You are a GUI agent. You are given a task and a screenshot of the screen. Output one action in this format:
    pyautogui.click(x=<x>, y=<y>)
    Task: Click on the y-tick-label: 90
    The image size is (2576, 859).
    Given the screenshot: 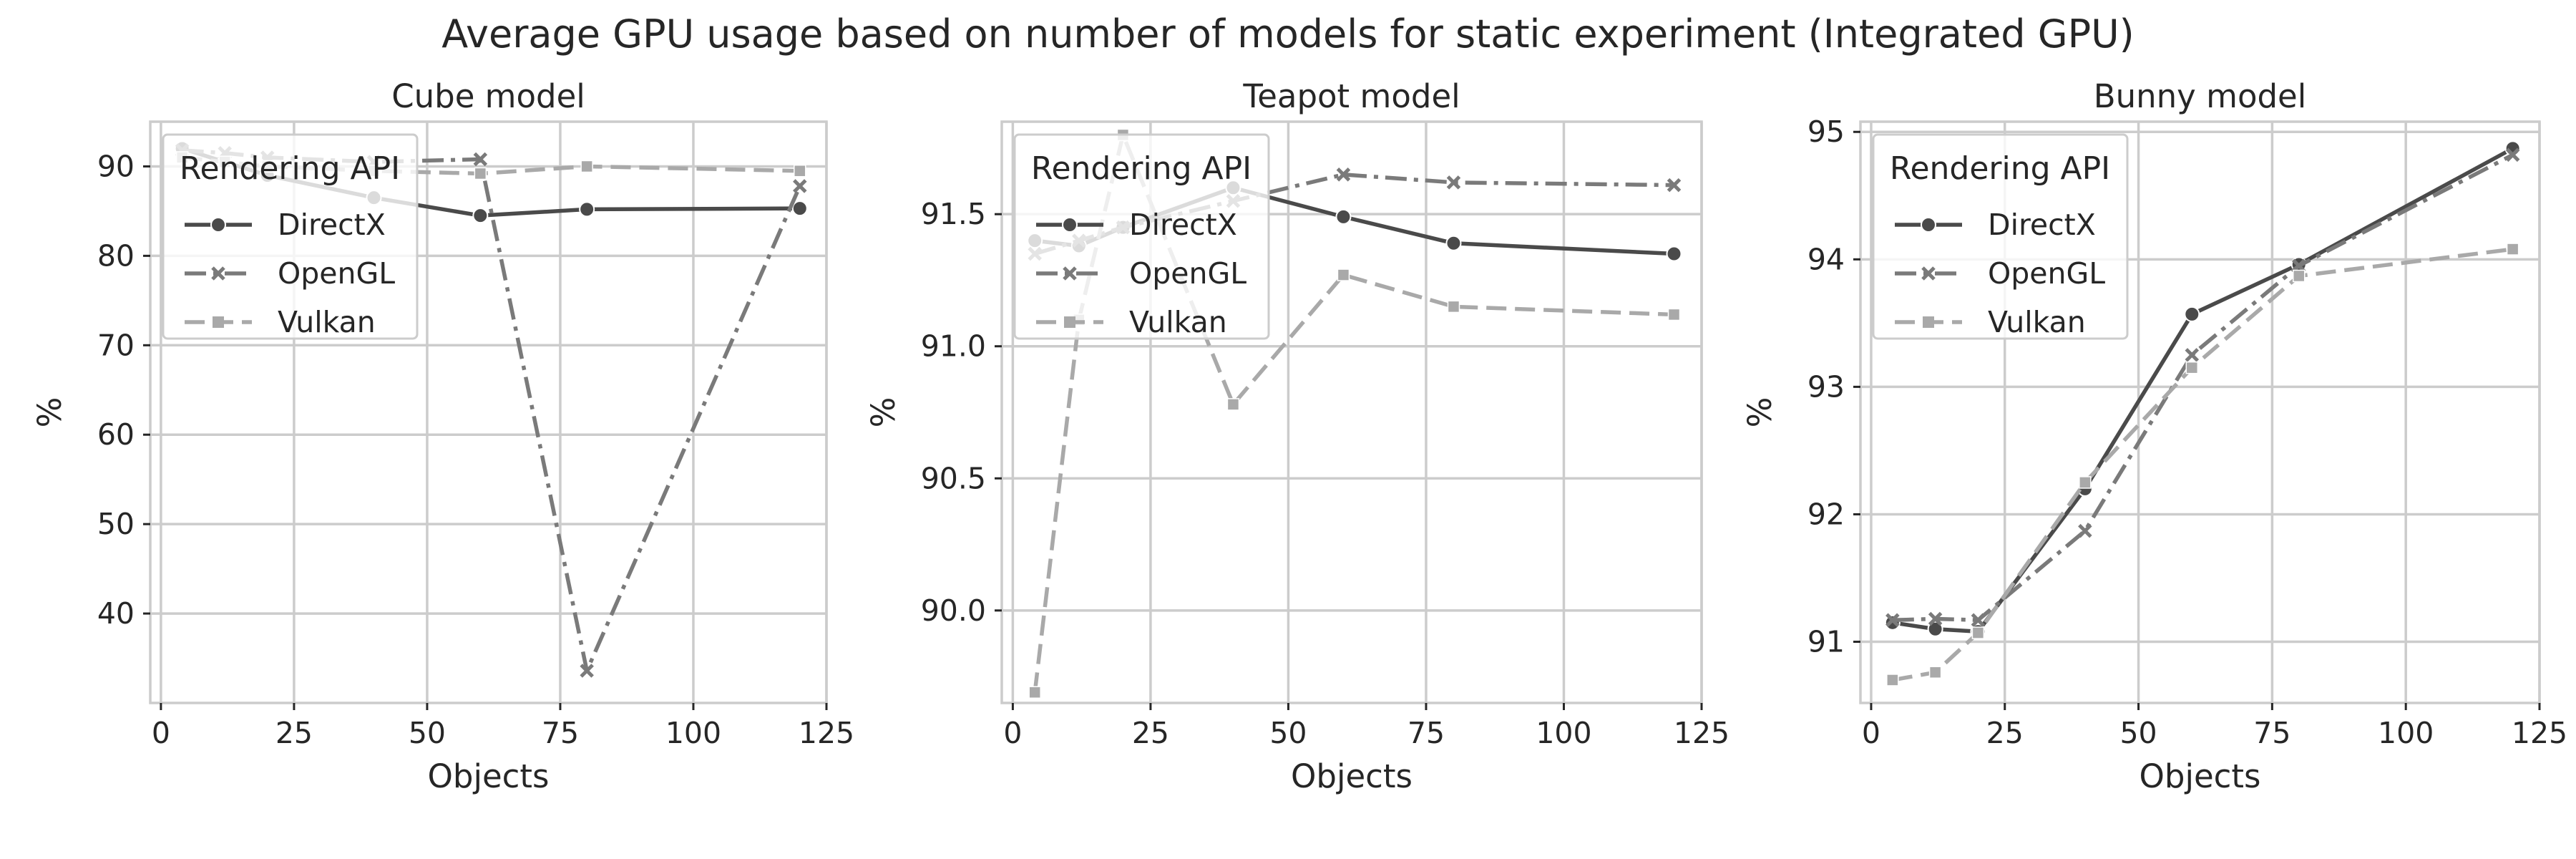 What is the action you would take?
    pyautogui.click(x=116, y=166)
    